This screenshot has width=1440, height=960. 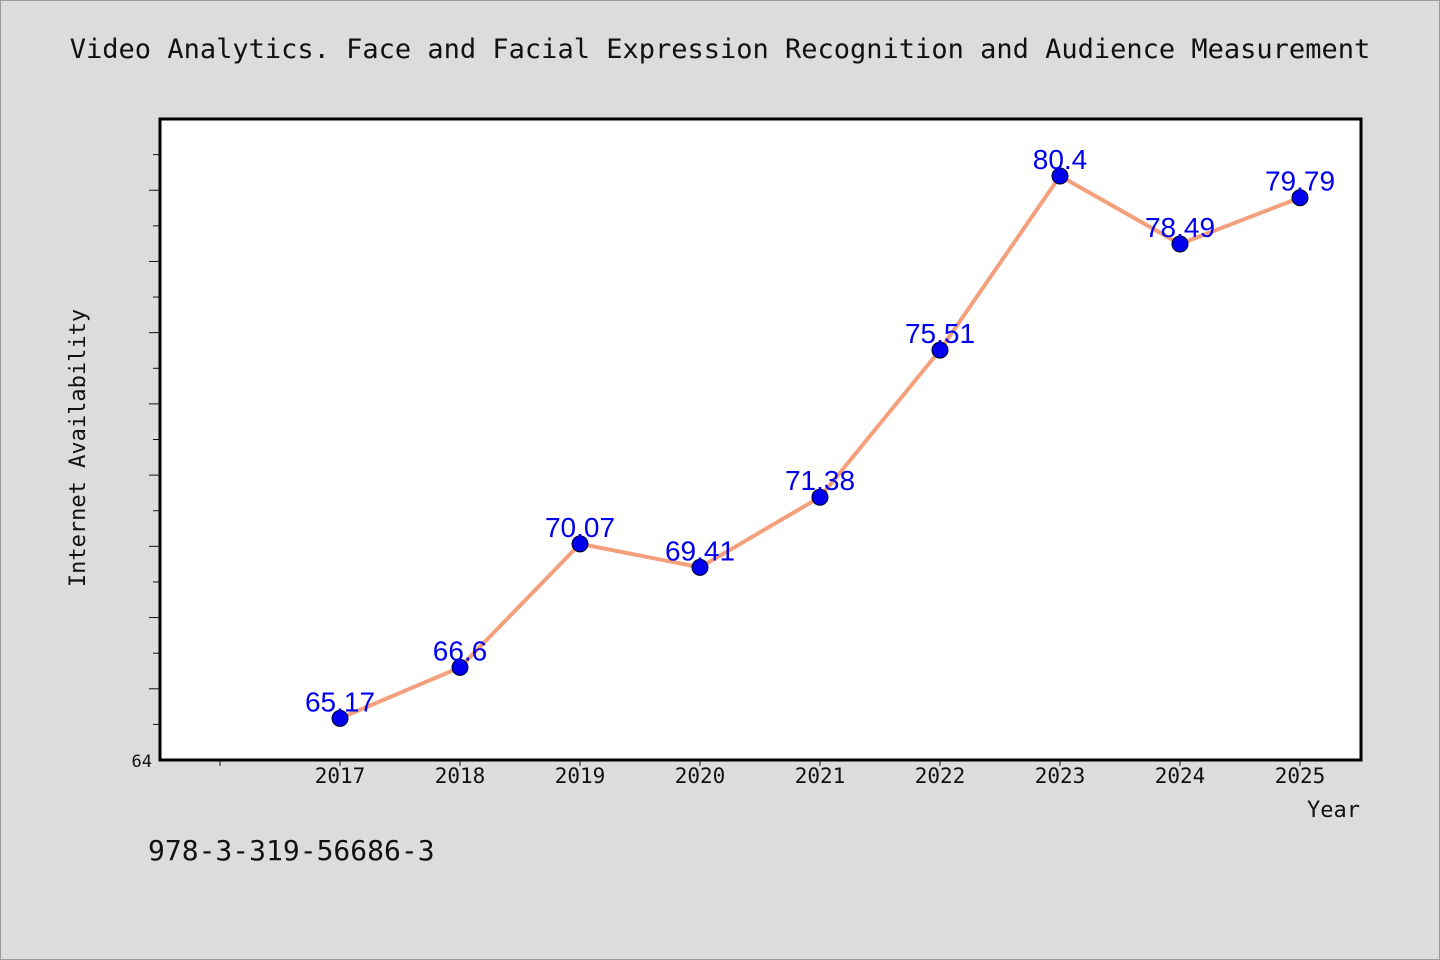 What do you see at coordinates (1180, 776) in the screenshot?
I see `x-tick-label: 2024` at bounding box center [1180, 776].